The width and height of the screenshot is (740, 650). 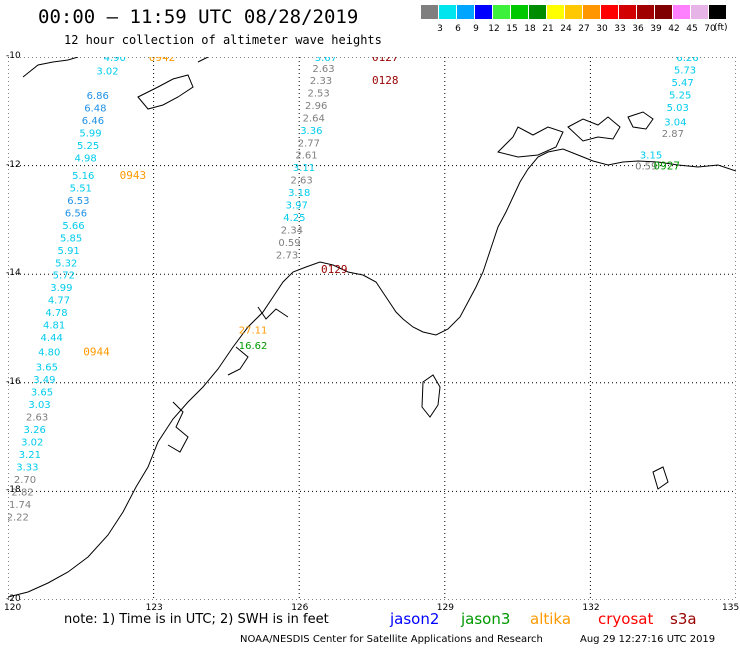 What do you see at coordinates (385, 60) in the screenshot?
I see `pass-time-label: 0127` at bounding box center [385, 60].